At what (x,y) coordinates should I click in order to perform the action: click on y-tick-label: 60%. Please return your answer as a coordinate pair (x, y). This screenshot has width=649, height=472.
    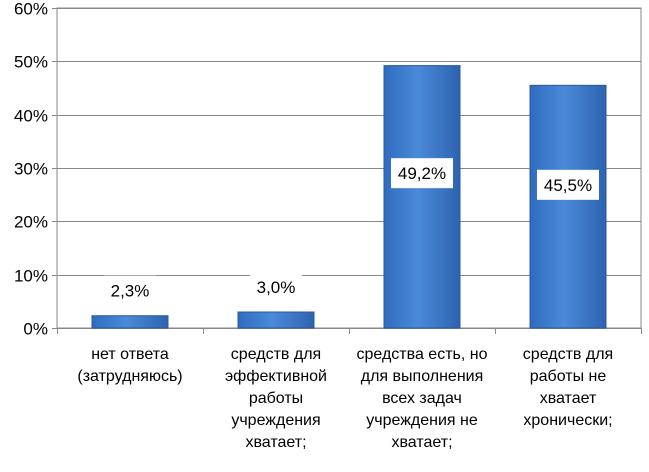
    Looking at the image, I should click on (31, 9).